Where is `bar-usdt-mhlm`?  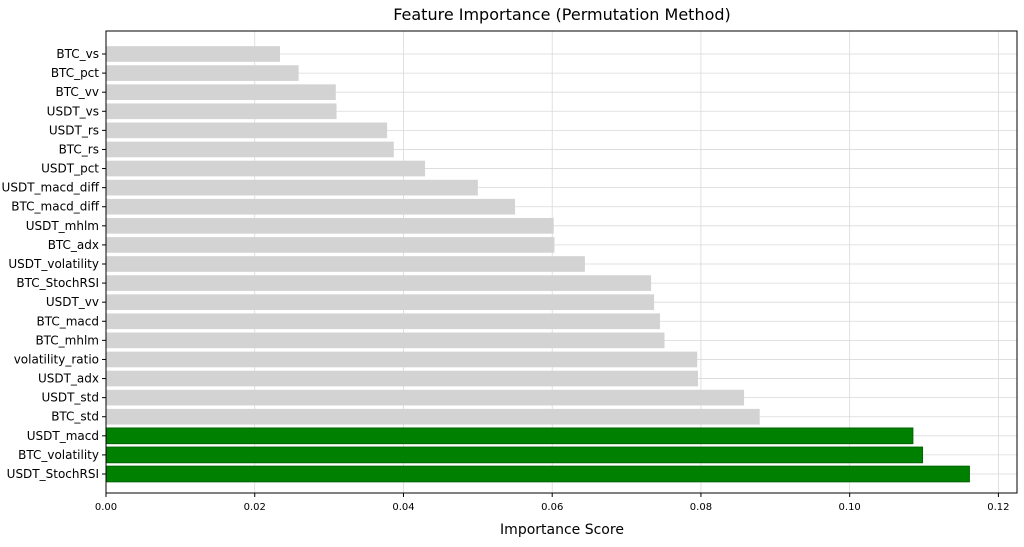 bar-usdt-mhlm is located at coordinates (330, 225).